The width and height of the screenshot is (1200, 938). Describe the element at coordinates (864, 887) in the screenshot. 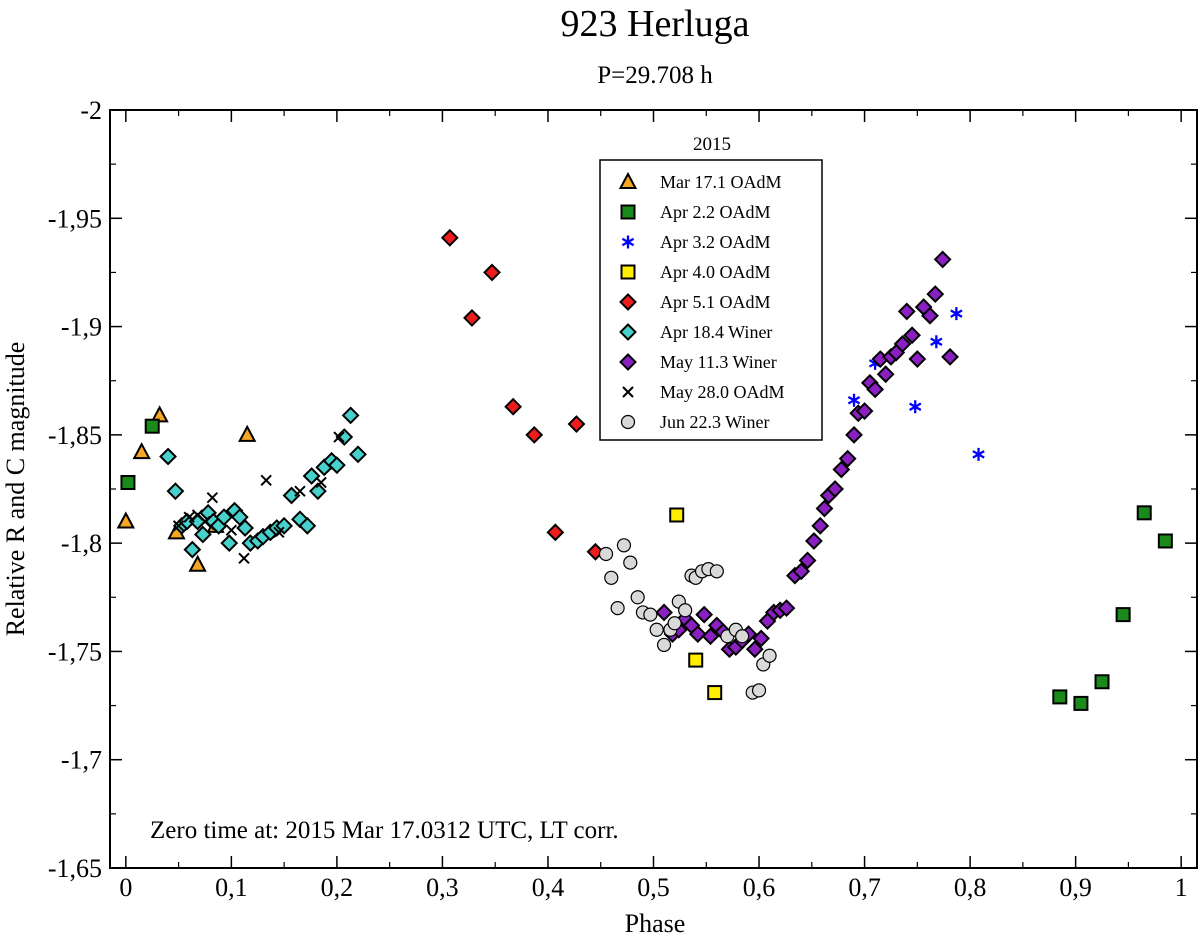

I see `x-tick-label: 0,7` at that location.